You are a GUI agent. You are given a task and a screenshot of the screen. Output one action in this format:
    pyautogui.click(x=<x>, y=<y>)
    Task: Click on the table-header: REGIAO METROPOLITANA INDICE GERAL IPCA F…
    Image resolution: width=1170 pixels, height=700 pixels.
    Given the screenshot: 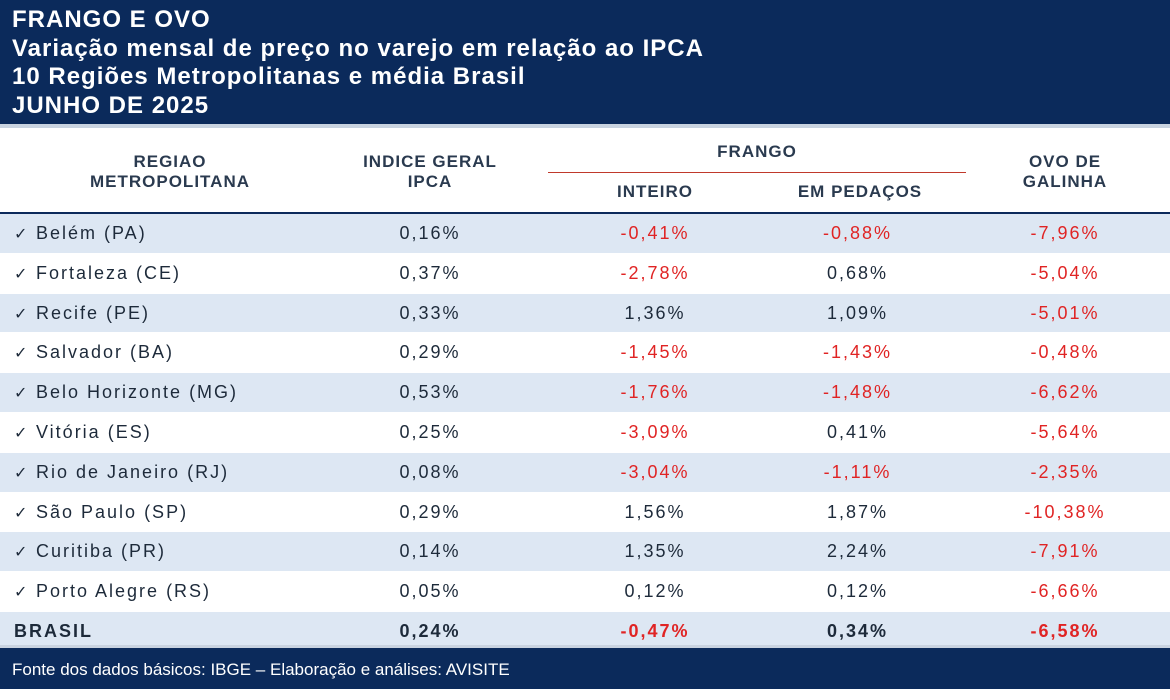 What is the action you would take?
    pyautogui.click(x=585, y=173)
    